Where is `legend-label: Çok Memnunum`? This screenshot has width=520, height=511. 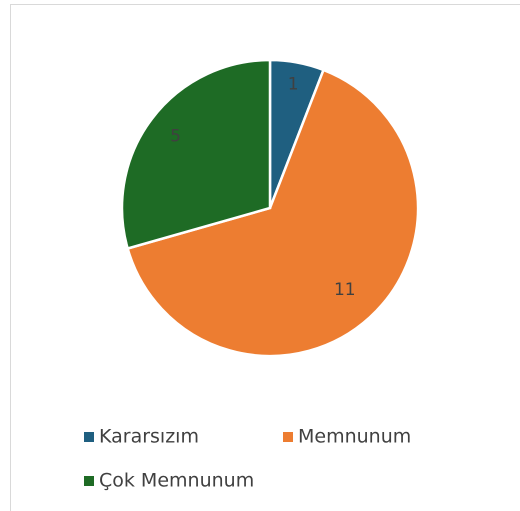 legend-label: Çok Memnunum is located at coordinates (176, 481).